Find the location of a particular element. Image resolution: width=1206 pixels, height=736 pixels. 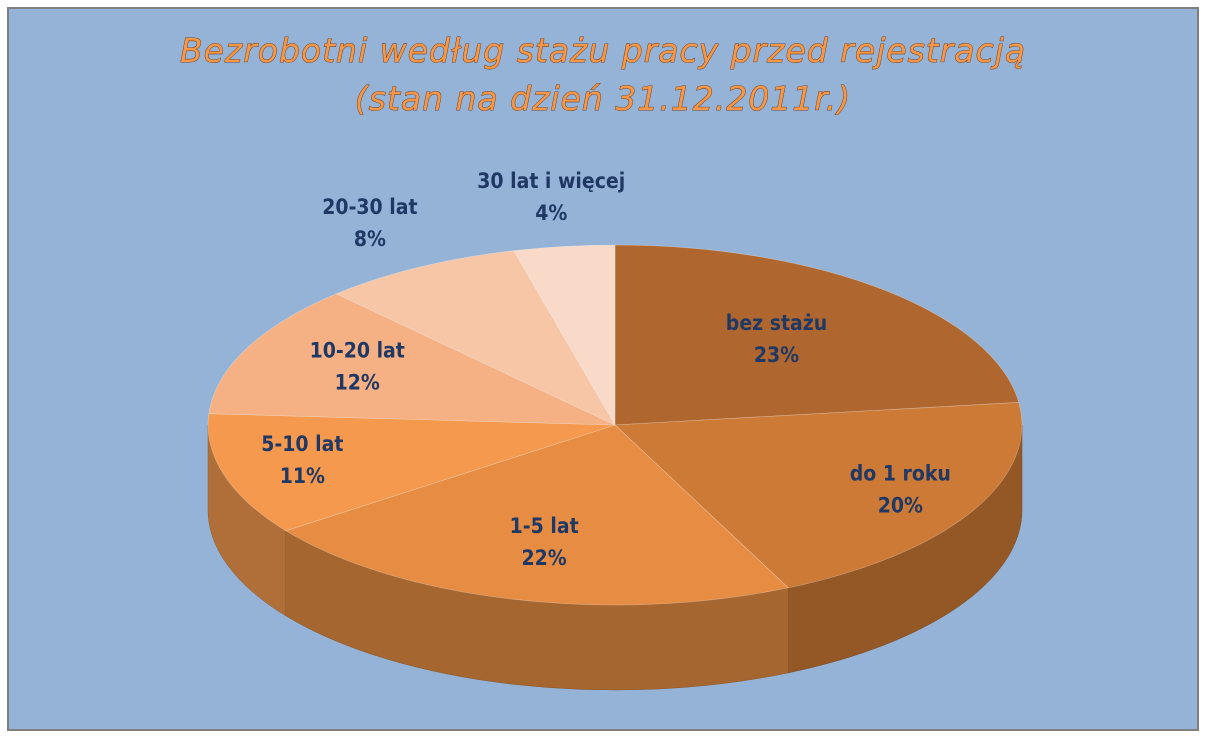

data-label-value: 11% is located at coordinates (302, 476).